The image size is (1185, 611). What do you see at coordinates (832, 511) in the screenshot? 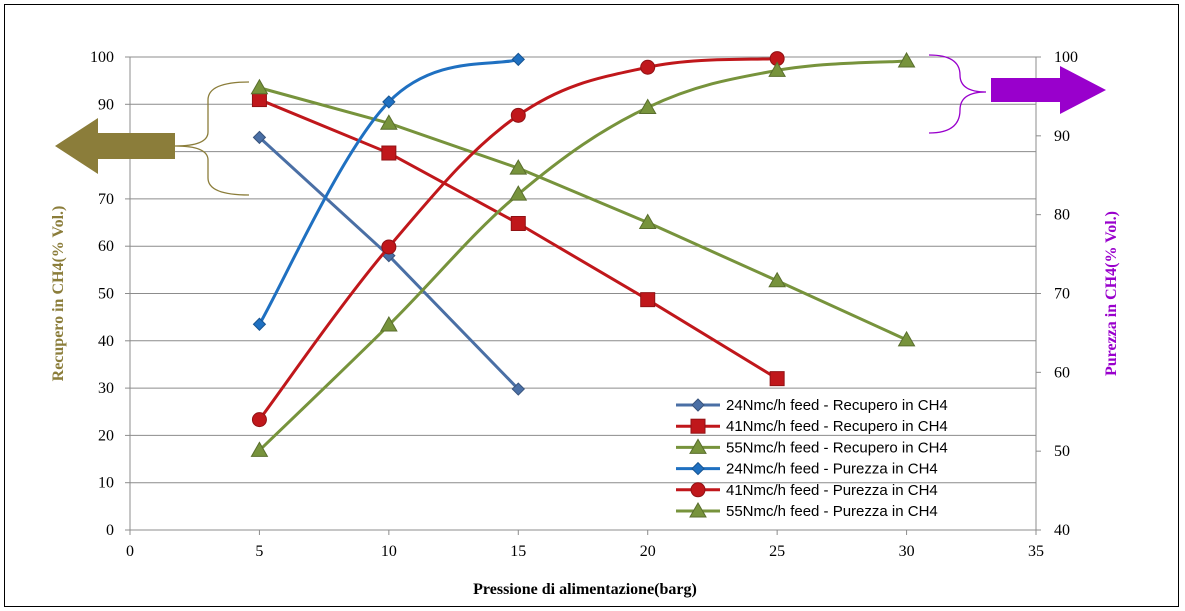
I see `legend-label: 55Nmc/h feed - Purezza in CH4` at bounding box center [832, 511].